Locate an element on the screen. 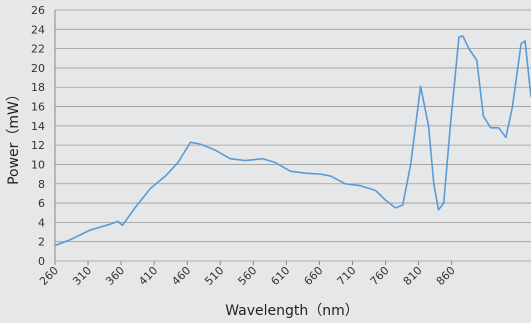 The image size is (531, 323). y-tick-label: 24 is located at coordinates (38, 29).